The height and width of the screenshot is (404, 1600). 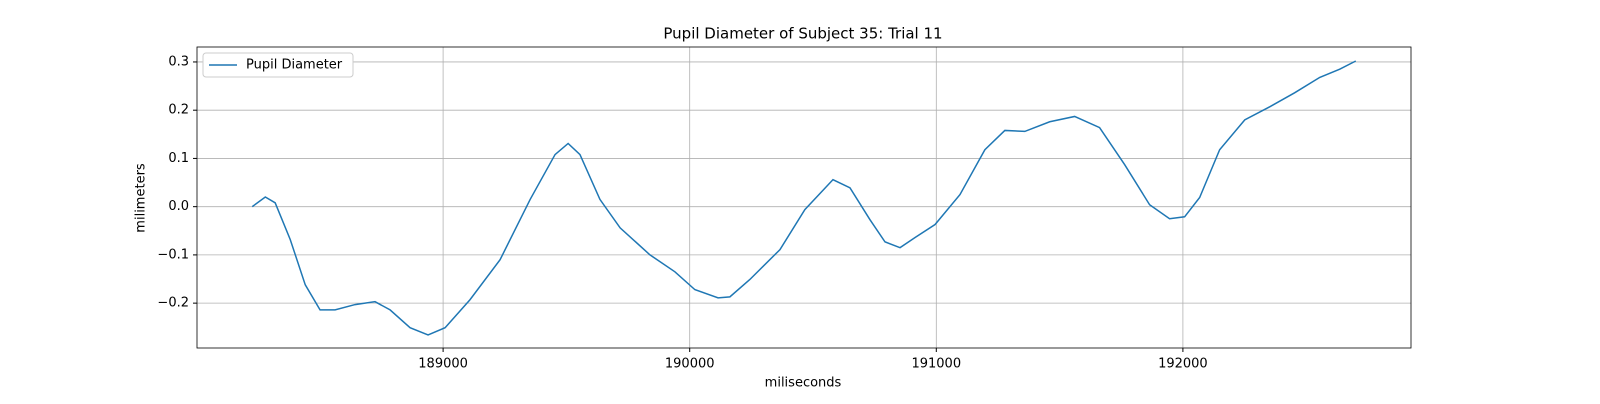 I want to click on x-tick-label: 189000, so click(x=443, y=364).